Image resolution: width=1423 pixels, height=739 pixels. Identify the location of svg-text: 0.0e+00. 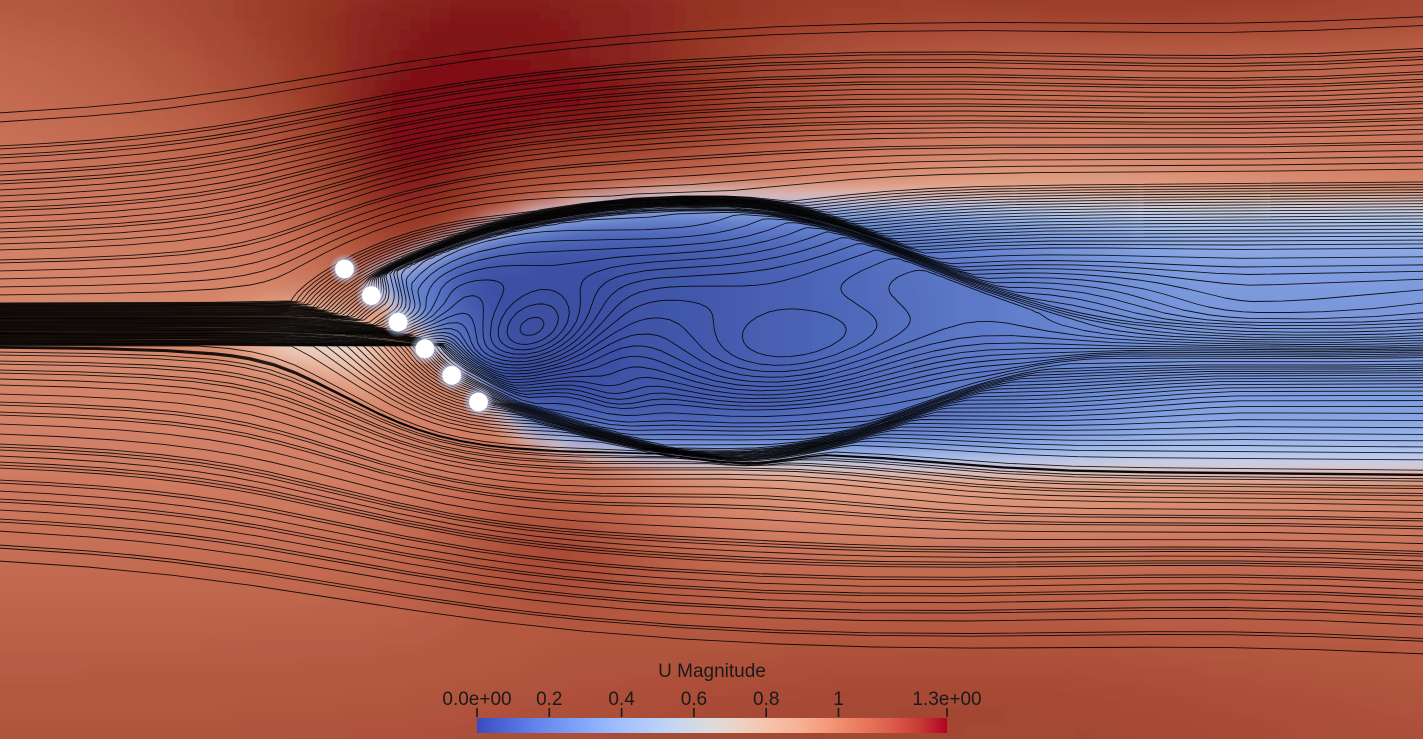
(476, 699).